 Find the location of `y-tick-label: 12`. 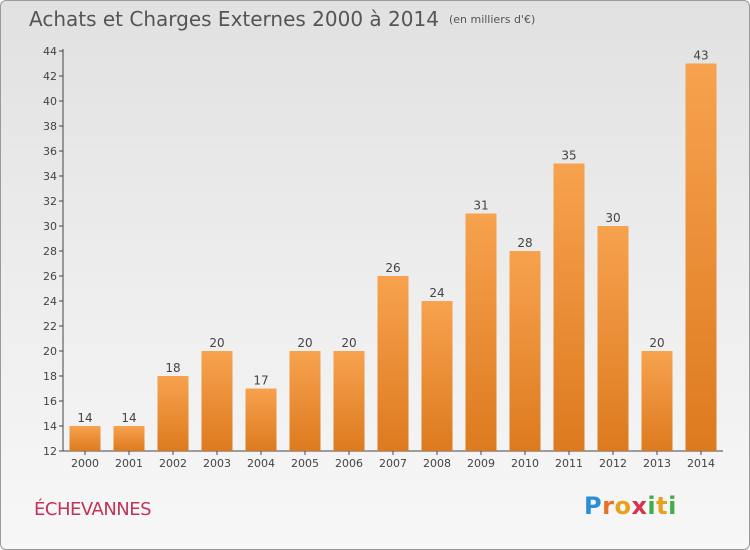

y-tick-label: 12 is located at coordinates (50, 451).